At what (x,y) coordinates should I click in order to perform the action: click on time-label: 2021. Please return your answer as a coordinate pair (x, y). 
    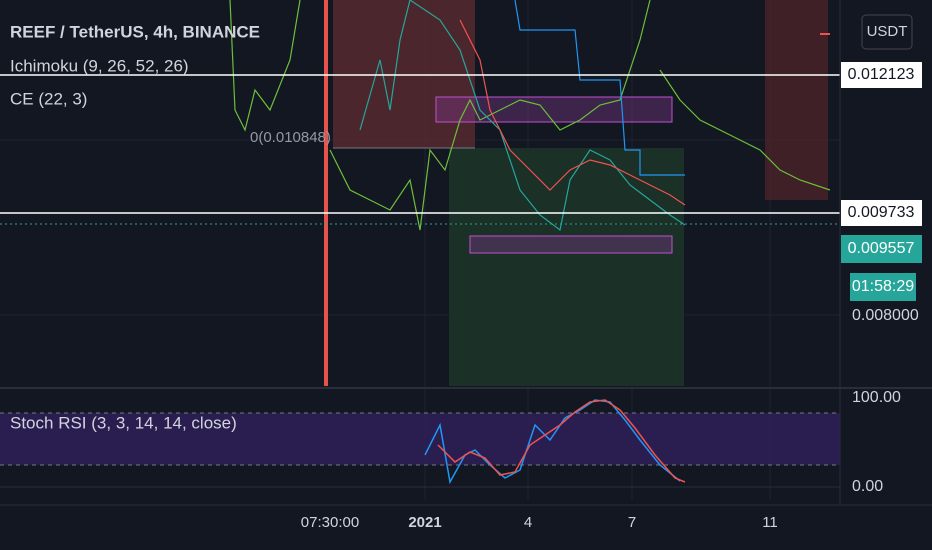
    Looking at the image, I should click on (424, 522).